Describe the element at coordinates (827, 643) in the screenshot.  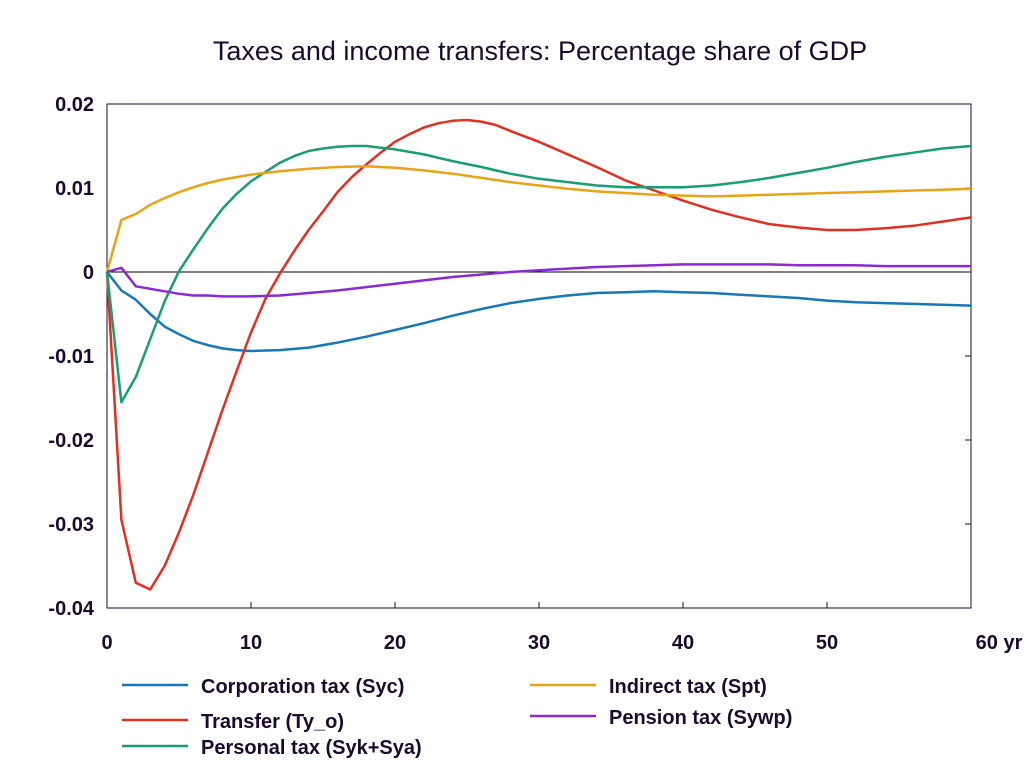
I see `x-tick-label: 50` at that location.